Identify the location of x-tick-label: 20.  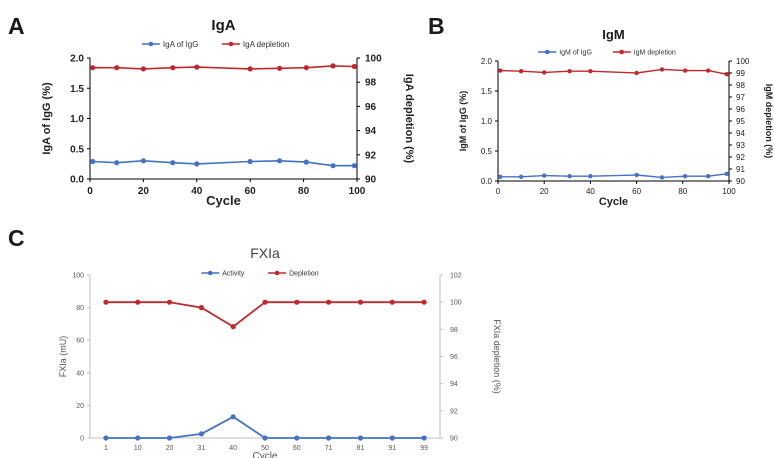
(170, 448).